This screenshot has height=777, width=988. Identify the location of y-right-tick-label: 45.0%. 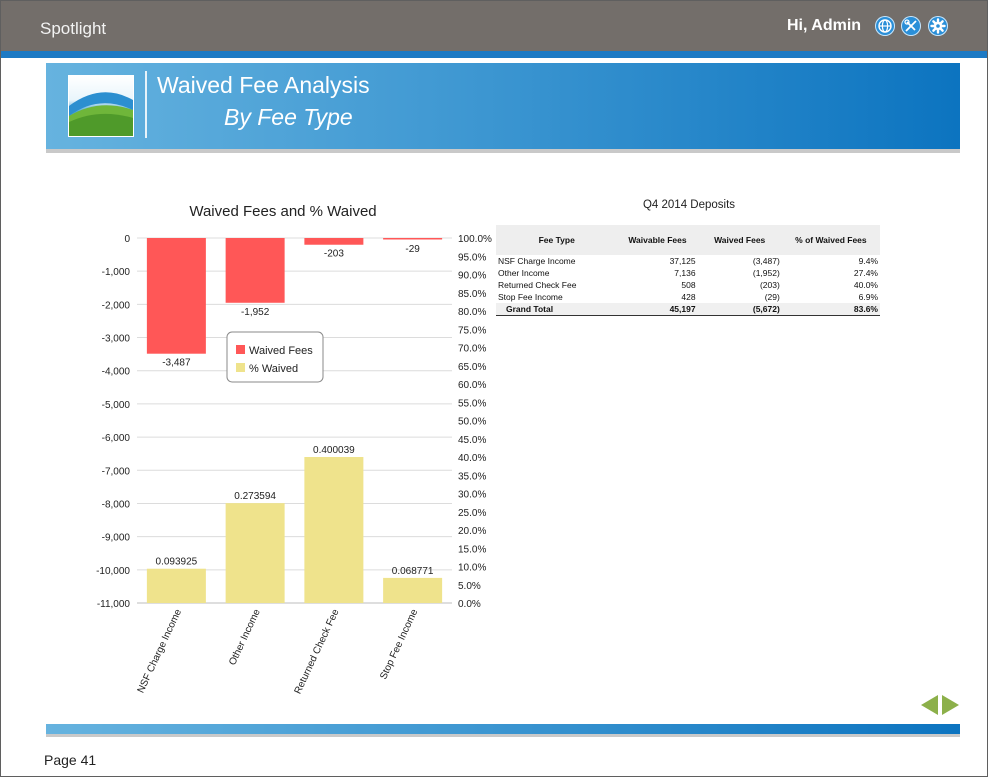
(472, 440).